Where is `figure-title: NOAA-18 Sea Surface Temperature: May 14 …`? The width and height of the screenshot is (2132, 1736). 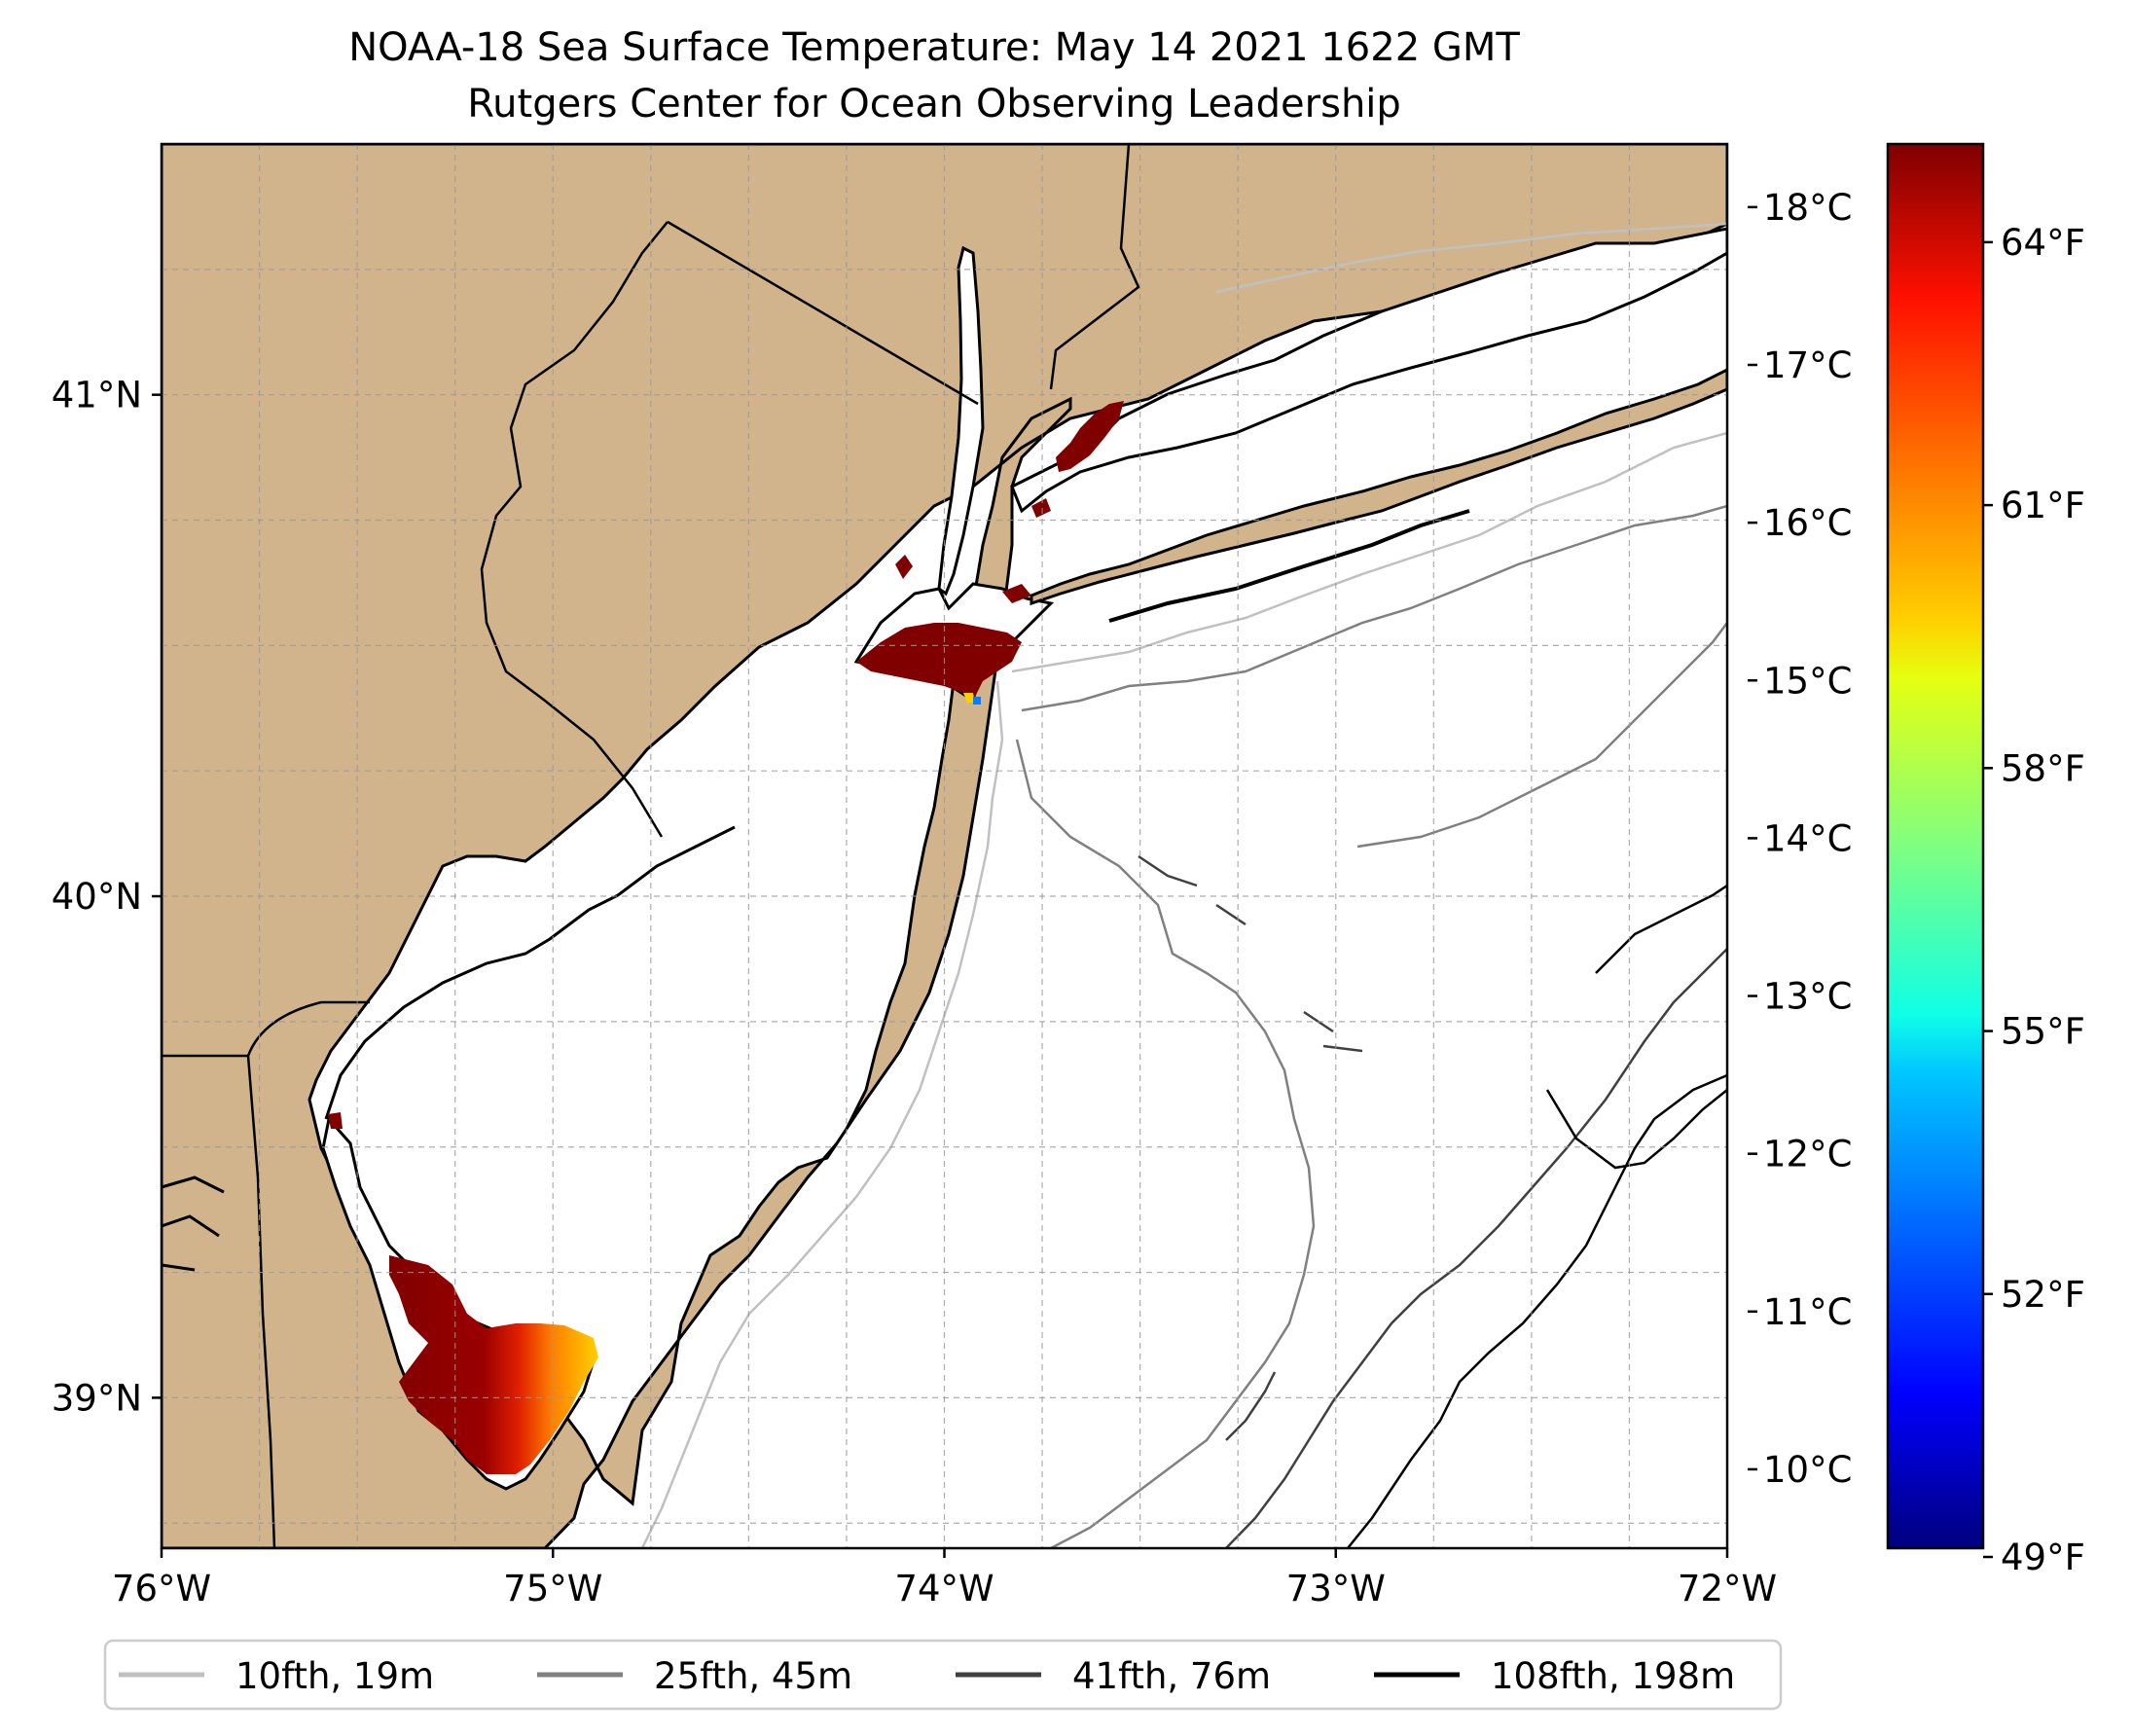
figure-title: NOAA-18 Sea Surface Temperature: May 14 … is located at coordinates (934, 48).